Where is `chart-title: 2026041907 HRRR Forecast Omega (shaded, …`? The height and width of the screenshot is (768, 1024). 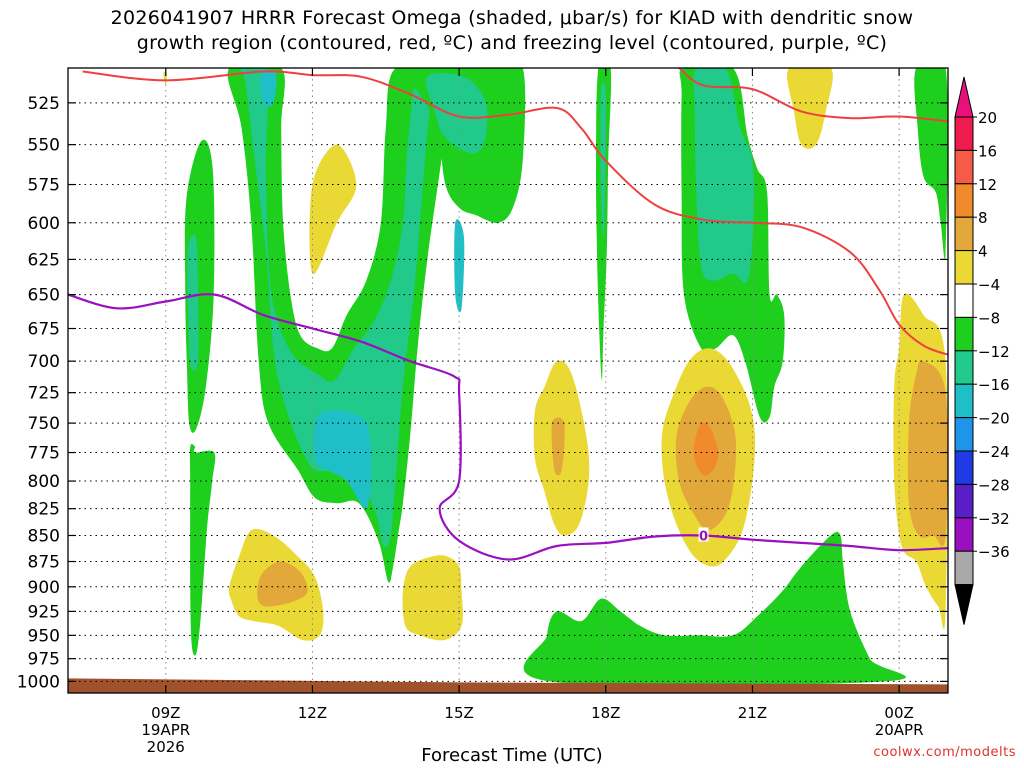
chart-title: 2026041907 HRRR Forecast Omega (shaded, … is located at coordinates (512, 30).